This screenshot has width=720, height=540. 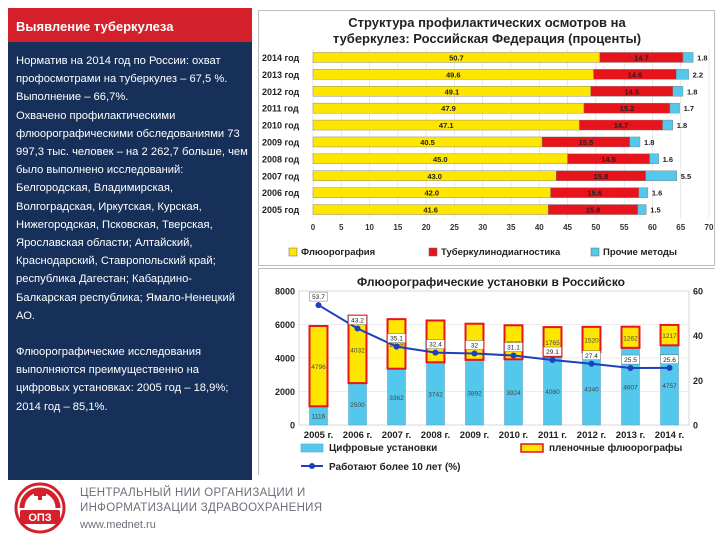 I want to click on trend-value-label: 35.1, so click(x=396, y=339).